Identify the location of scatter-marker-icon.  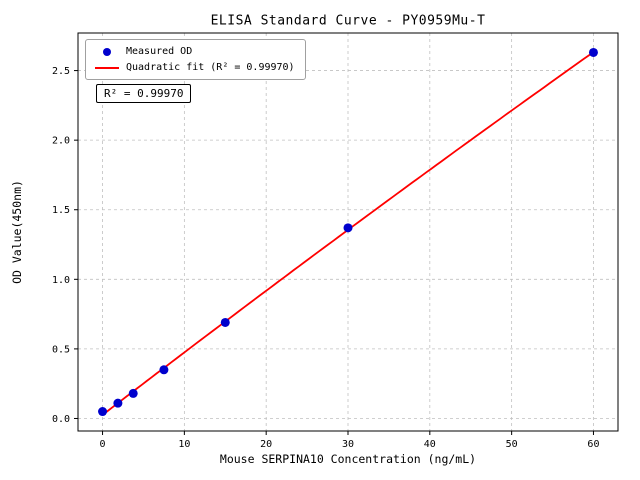
(107, 51).